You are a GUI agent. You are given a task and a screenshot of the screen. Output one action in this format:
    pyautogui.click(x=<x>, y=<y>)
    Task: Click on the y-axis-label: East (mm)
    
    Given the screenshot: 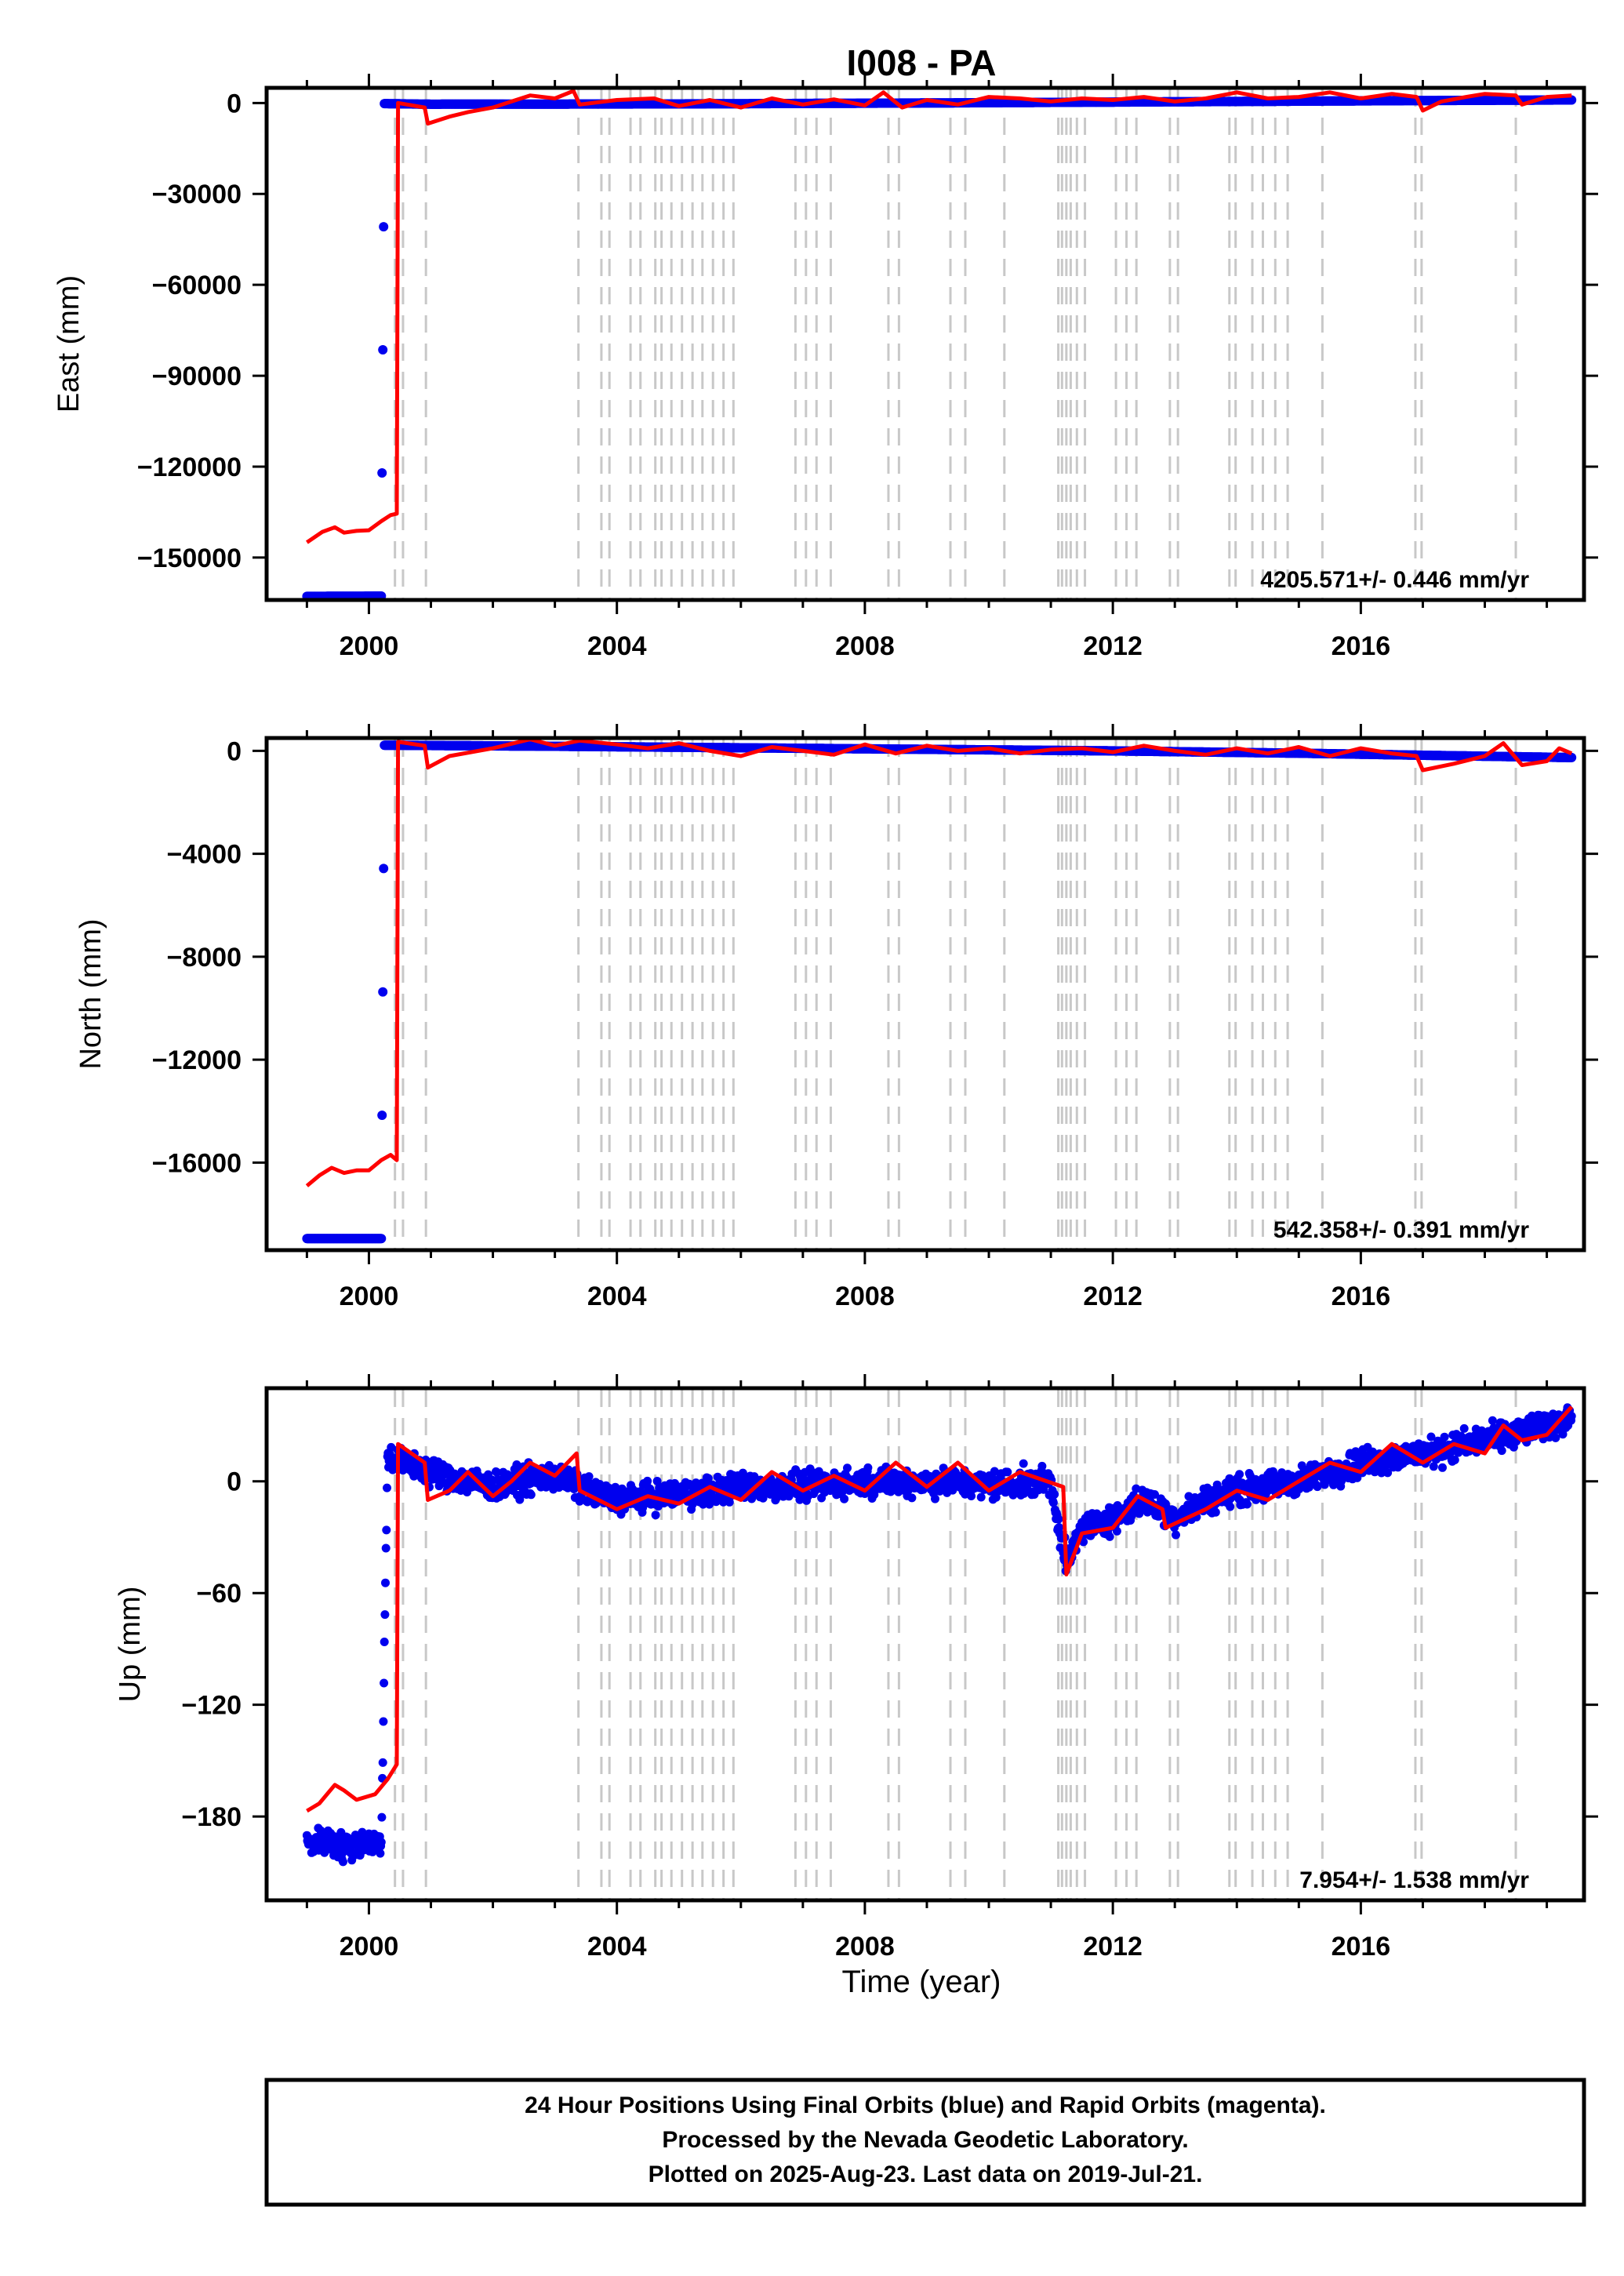 What is the action you would take?
    pyautogui.click(x=69, y=344)
    